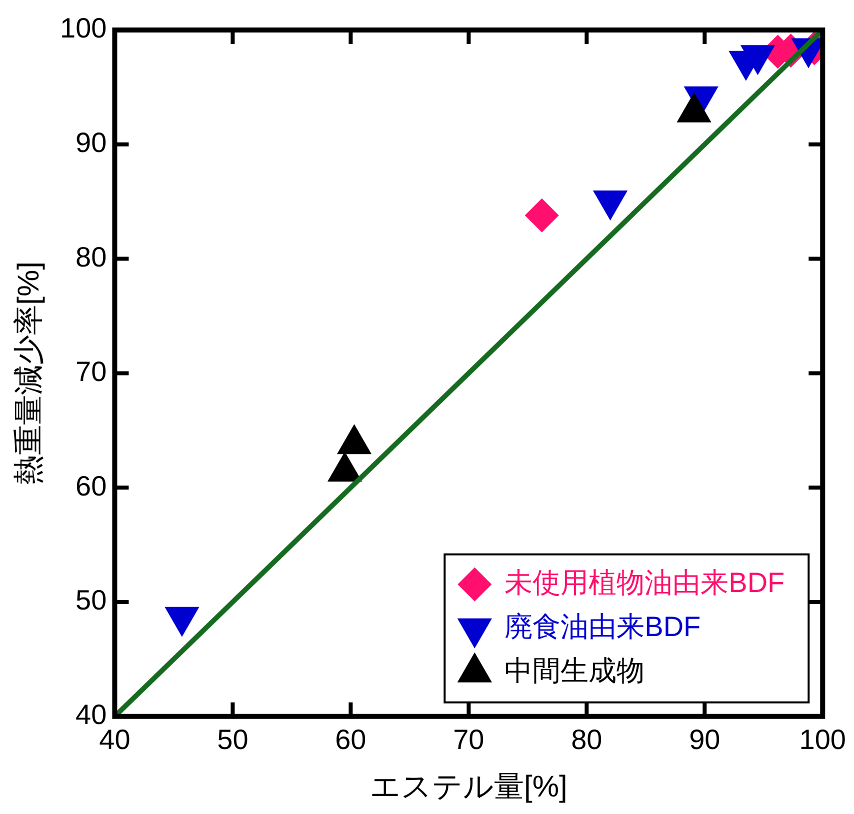 The height and width of the screenshot is (814, 854). What do you see at coordinates (469, 787) in the screenshot?
I see `x-axis-title: エステル量[%]` at bounding box center [469, 787].